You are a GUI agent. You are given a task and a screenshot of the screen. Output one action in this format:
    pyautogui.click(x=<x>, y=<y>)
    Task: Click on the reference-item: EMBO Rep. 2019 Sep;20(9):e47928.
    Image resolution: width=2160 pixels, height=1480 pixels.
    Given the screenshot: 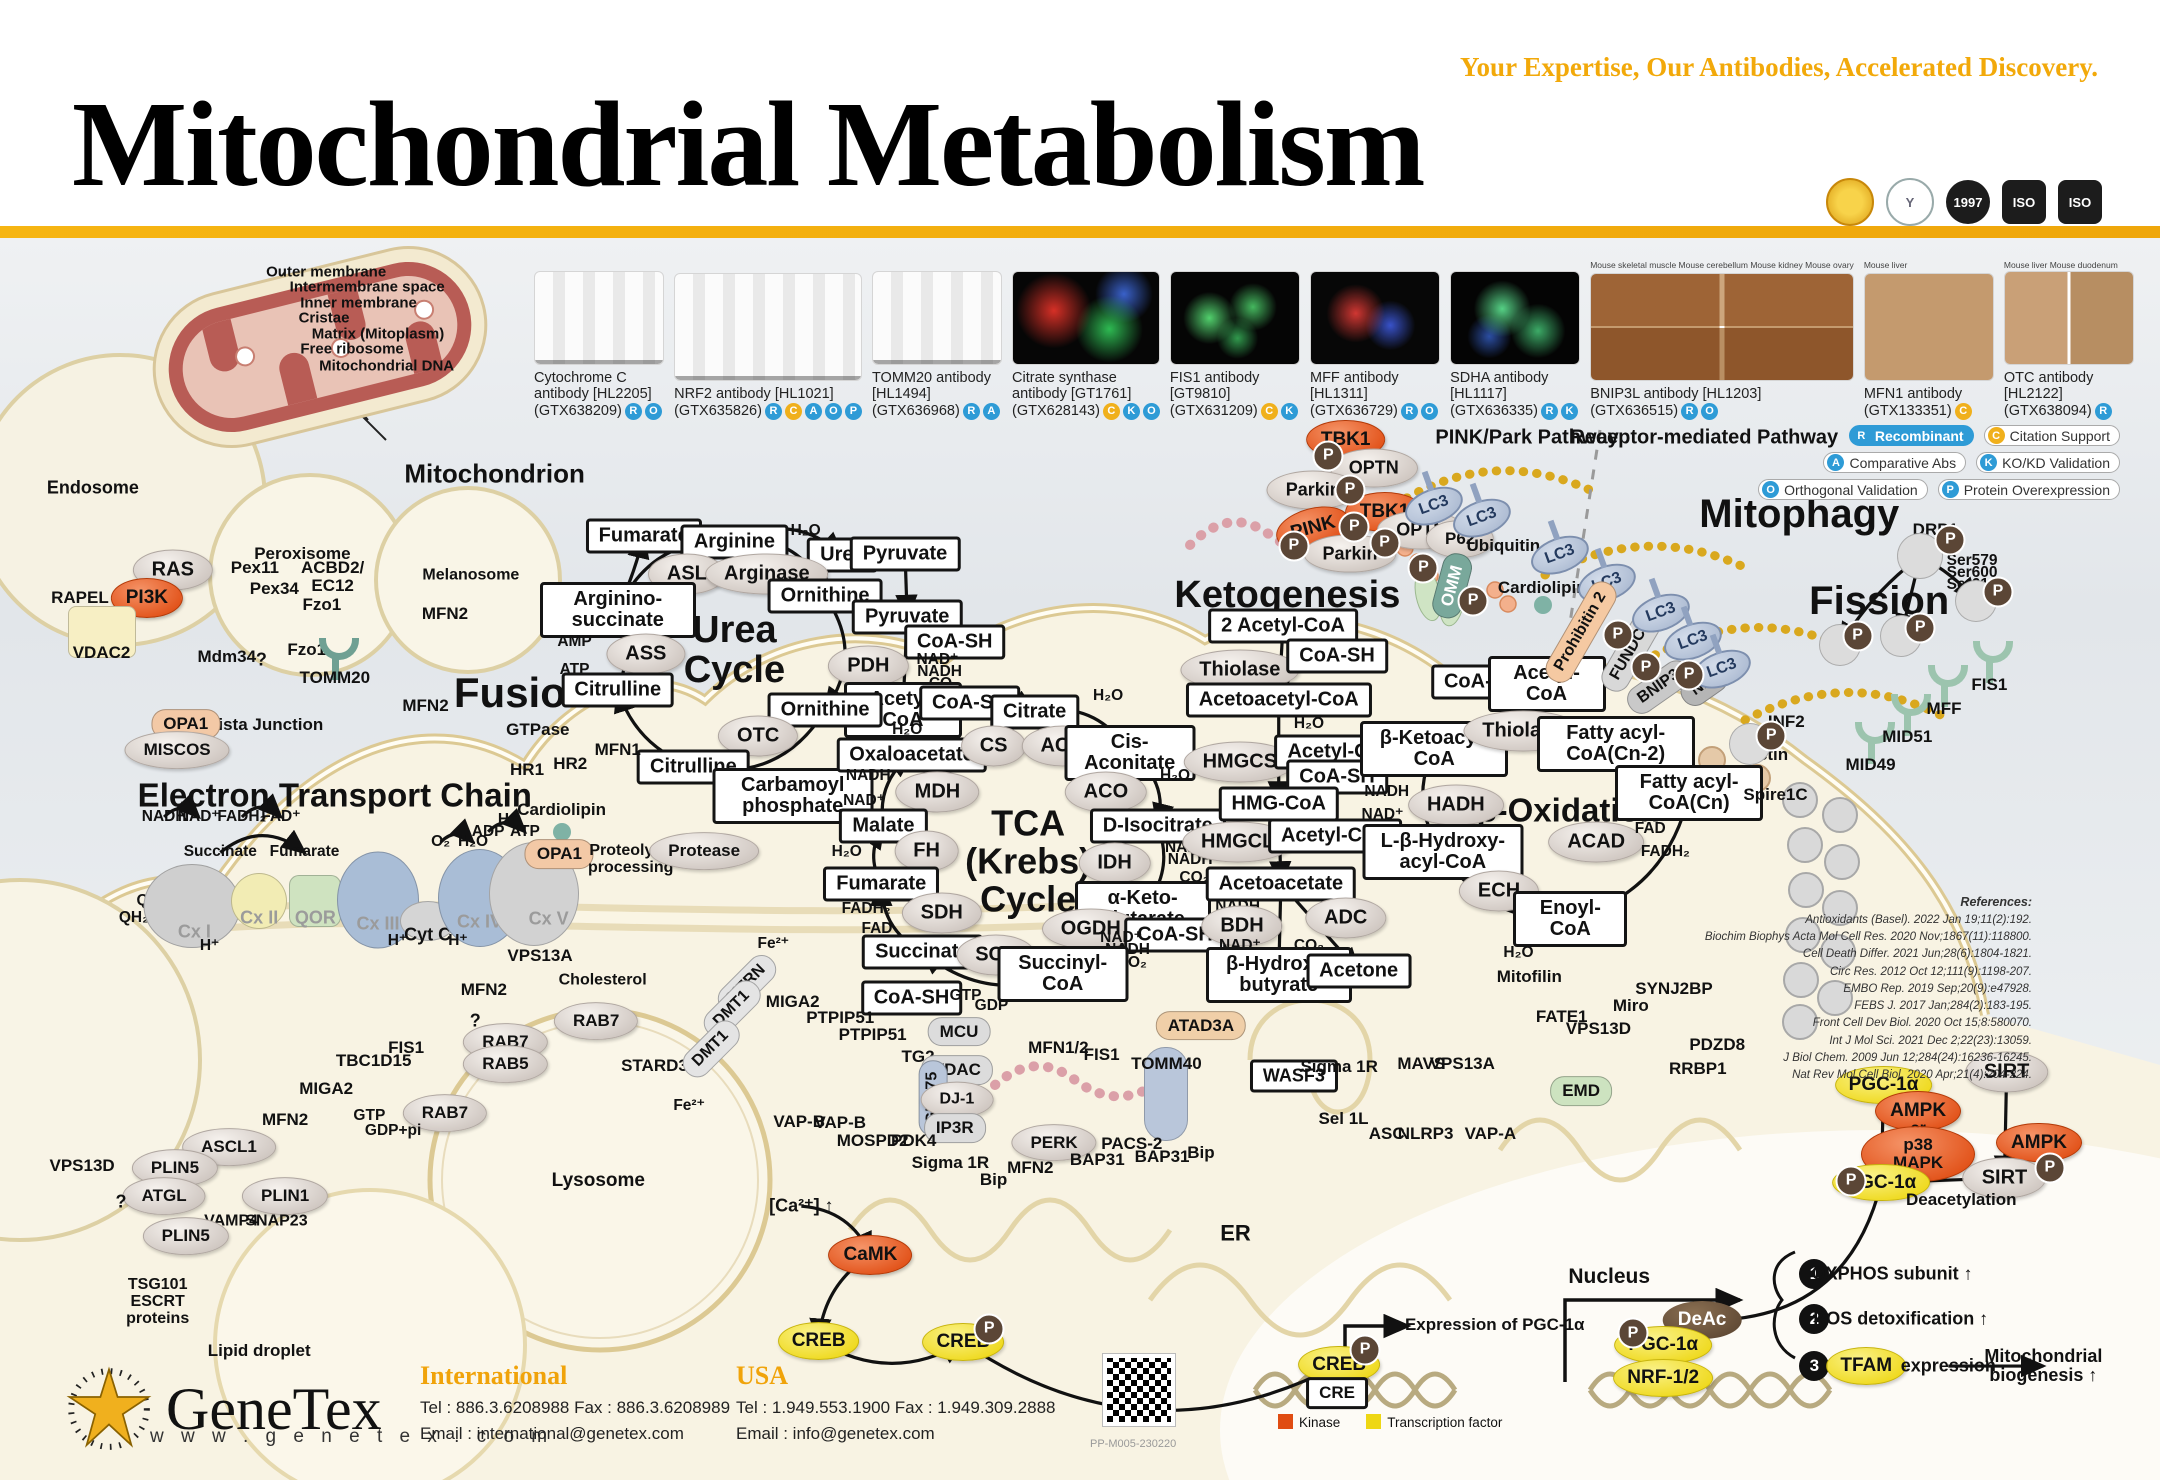 What is the action you would take?
    pyautogui.click(x=1937, y=988)
    